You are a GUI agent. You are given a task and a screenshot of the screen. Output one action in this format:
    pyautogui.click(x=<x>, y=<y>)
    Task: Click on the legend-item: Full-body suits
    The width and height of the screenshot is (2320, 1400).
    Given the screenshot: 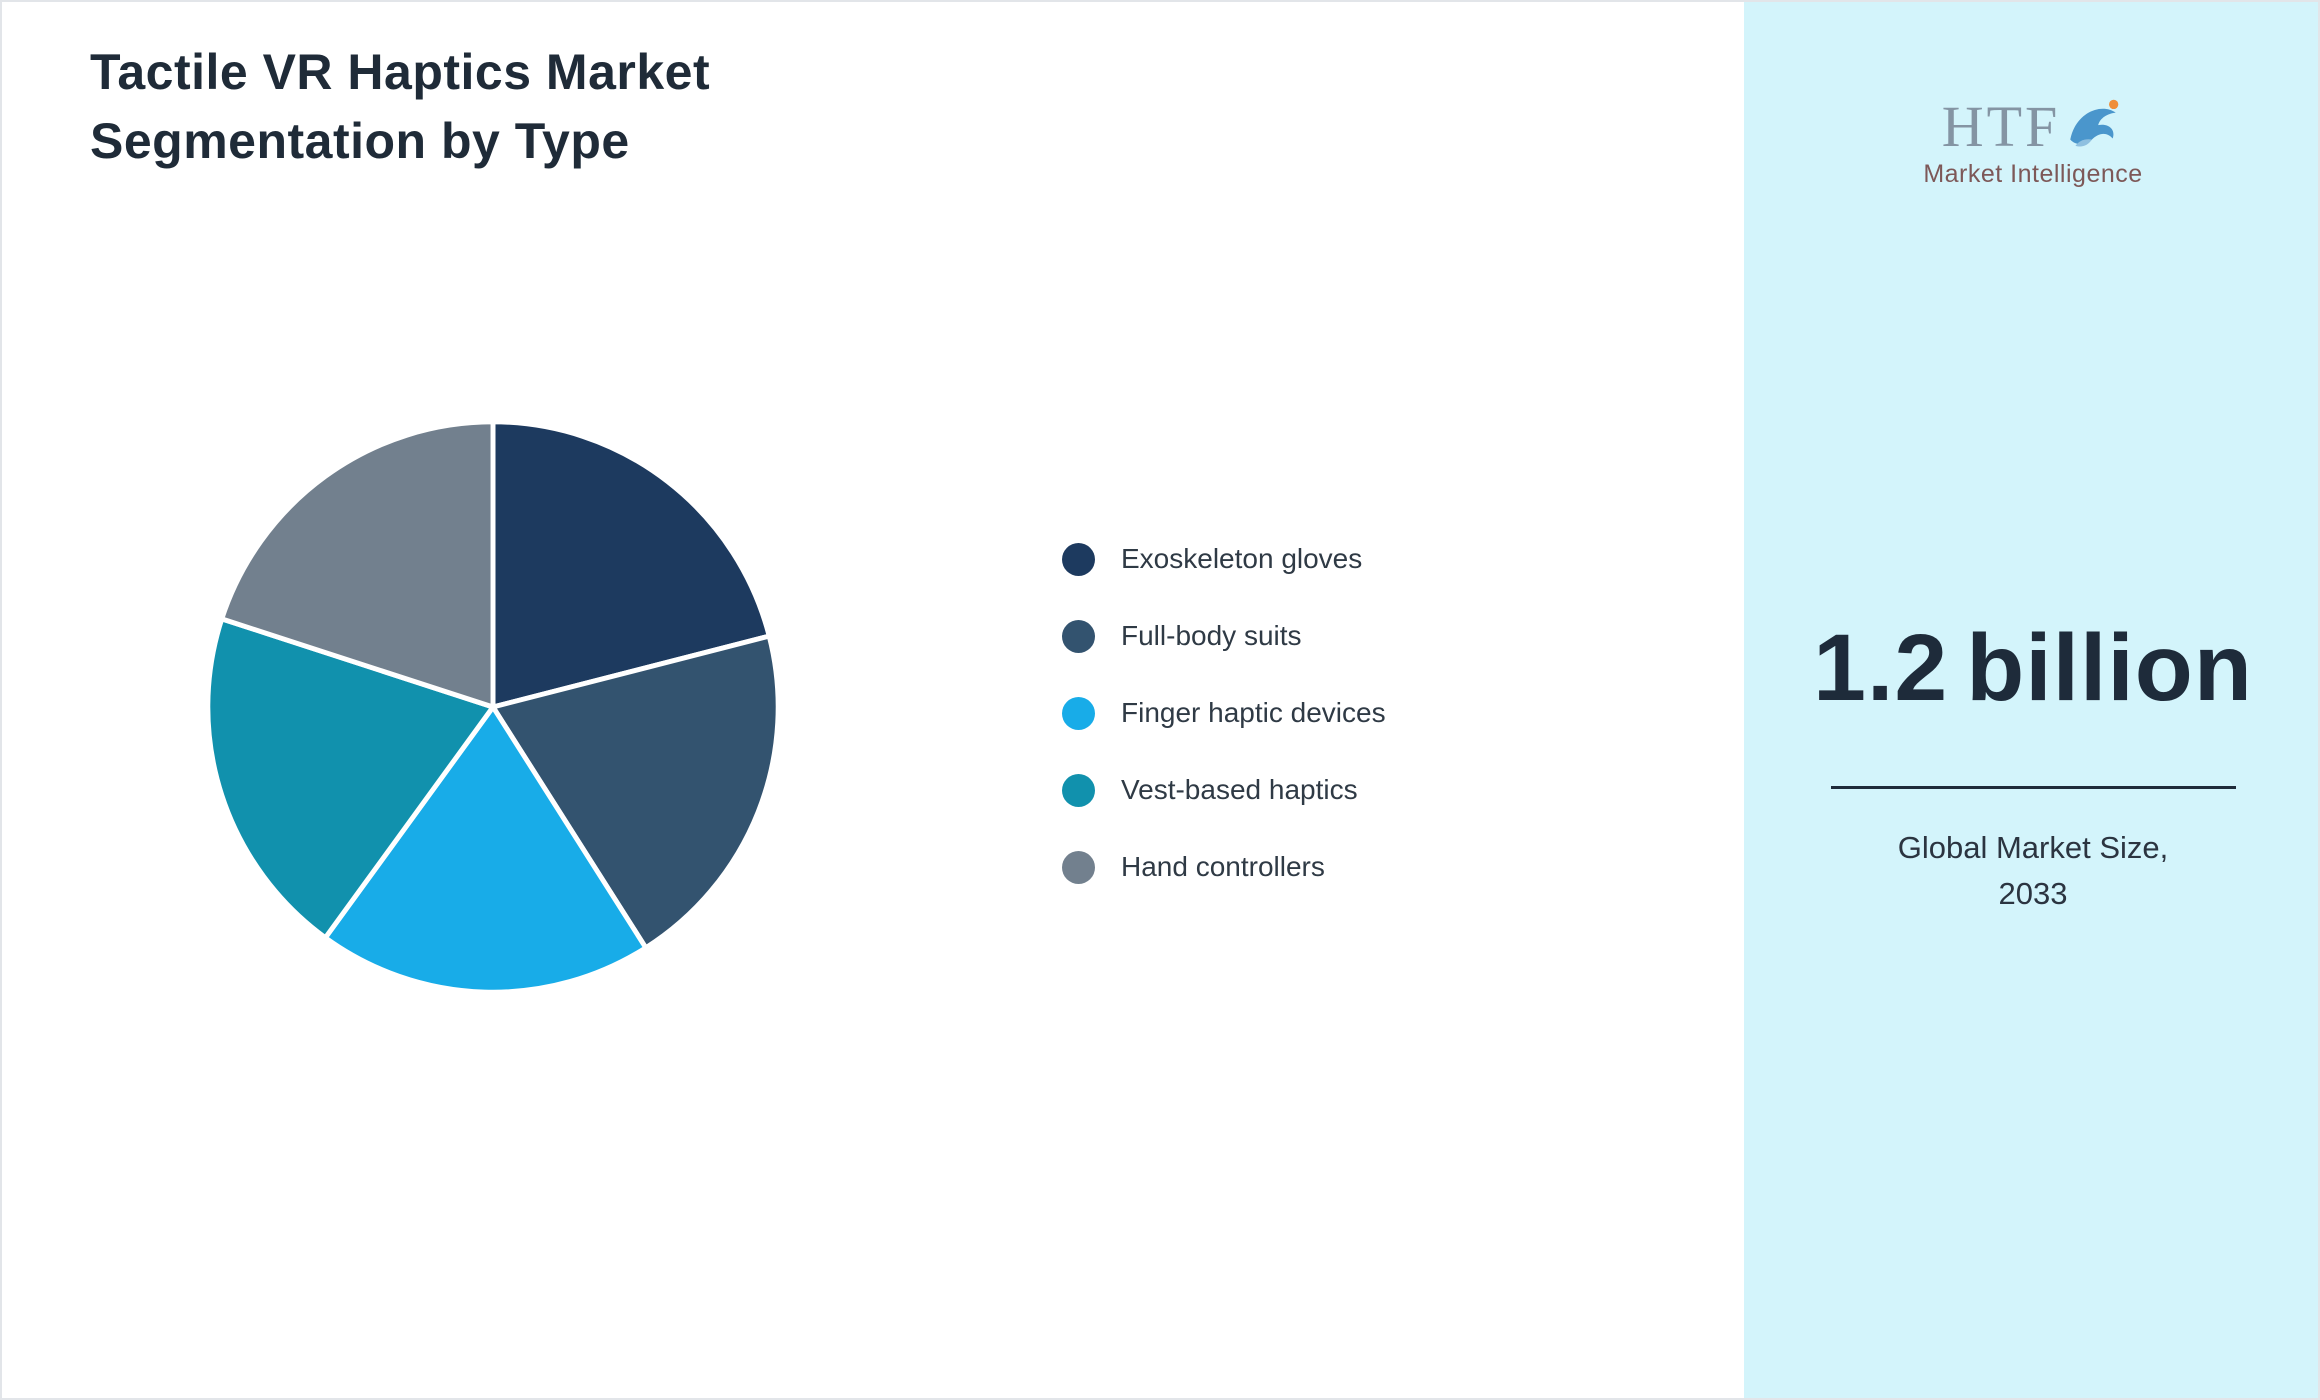 What is the action you would take?
    pyautogui.click(x=1224, y=636)
    